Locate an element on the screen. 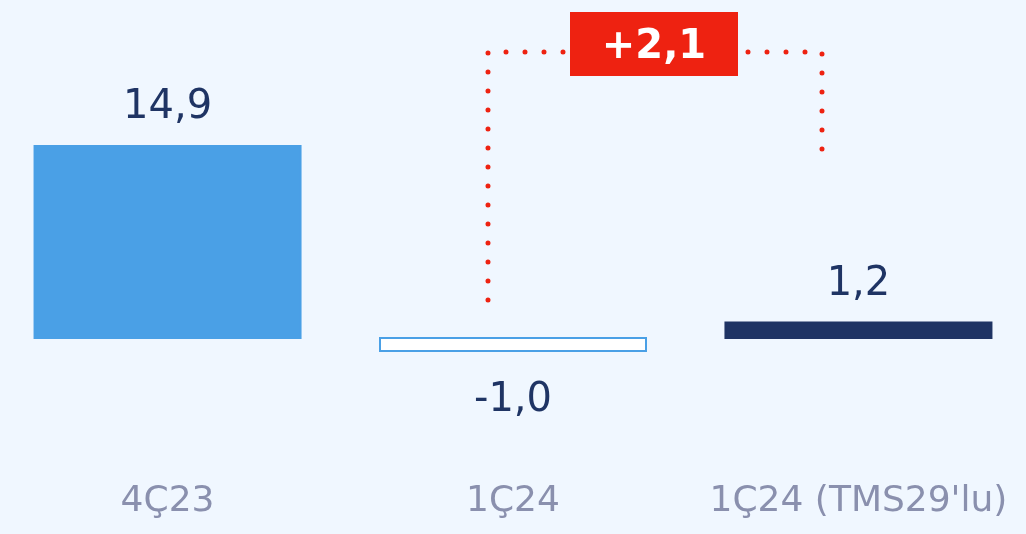 This screenshot has height=534, width=1026. data-label: 1,2 is located at coordinates (858, 280).